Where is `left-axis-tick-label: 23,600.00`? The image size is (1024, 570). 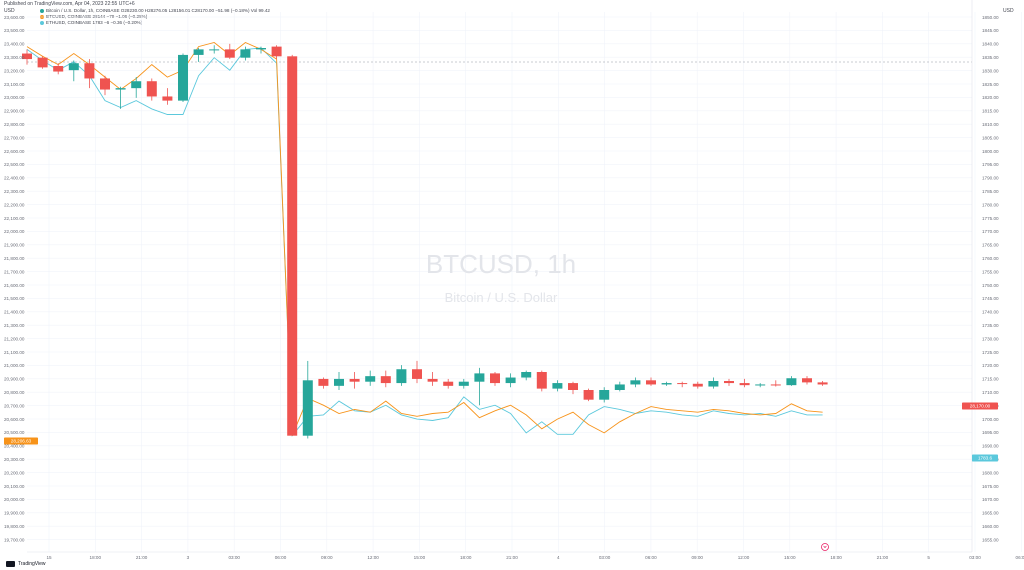 left-axis-tick-label: 23,600.00 is located at coordinates (14, 17).